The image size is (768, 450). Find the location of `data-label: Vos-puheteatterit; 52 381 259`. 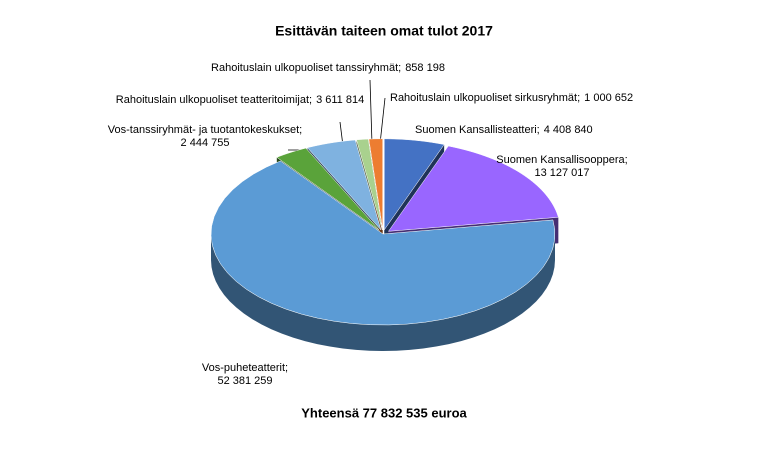

data-label: Vos-puheteatterit; 52 381 259 is located at coordinates (245, 374).